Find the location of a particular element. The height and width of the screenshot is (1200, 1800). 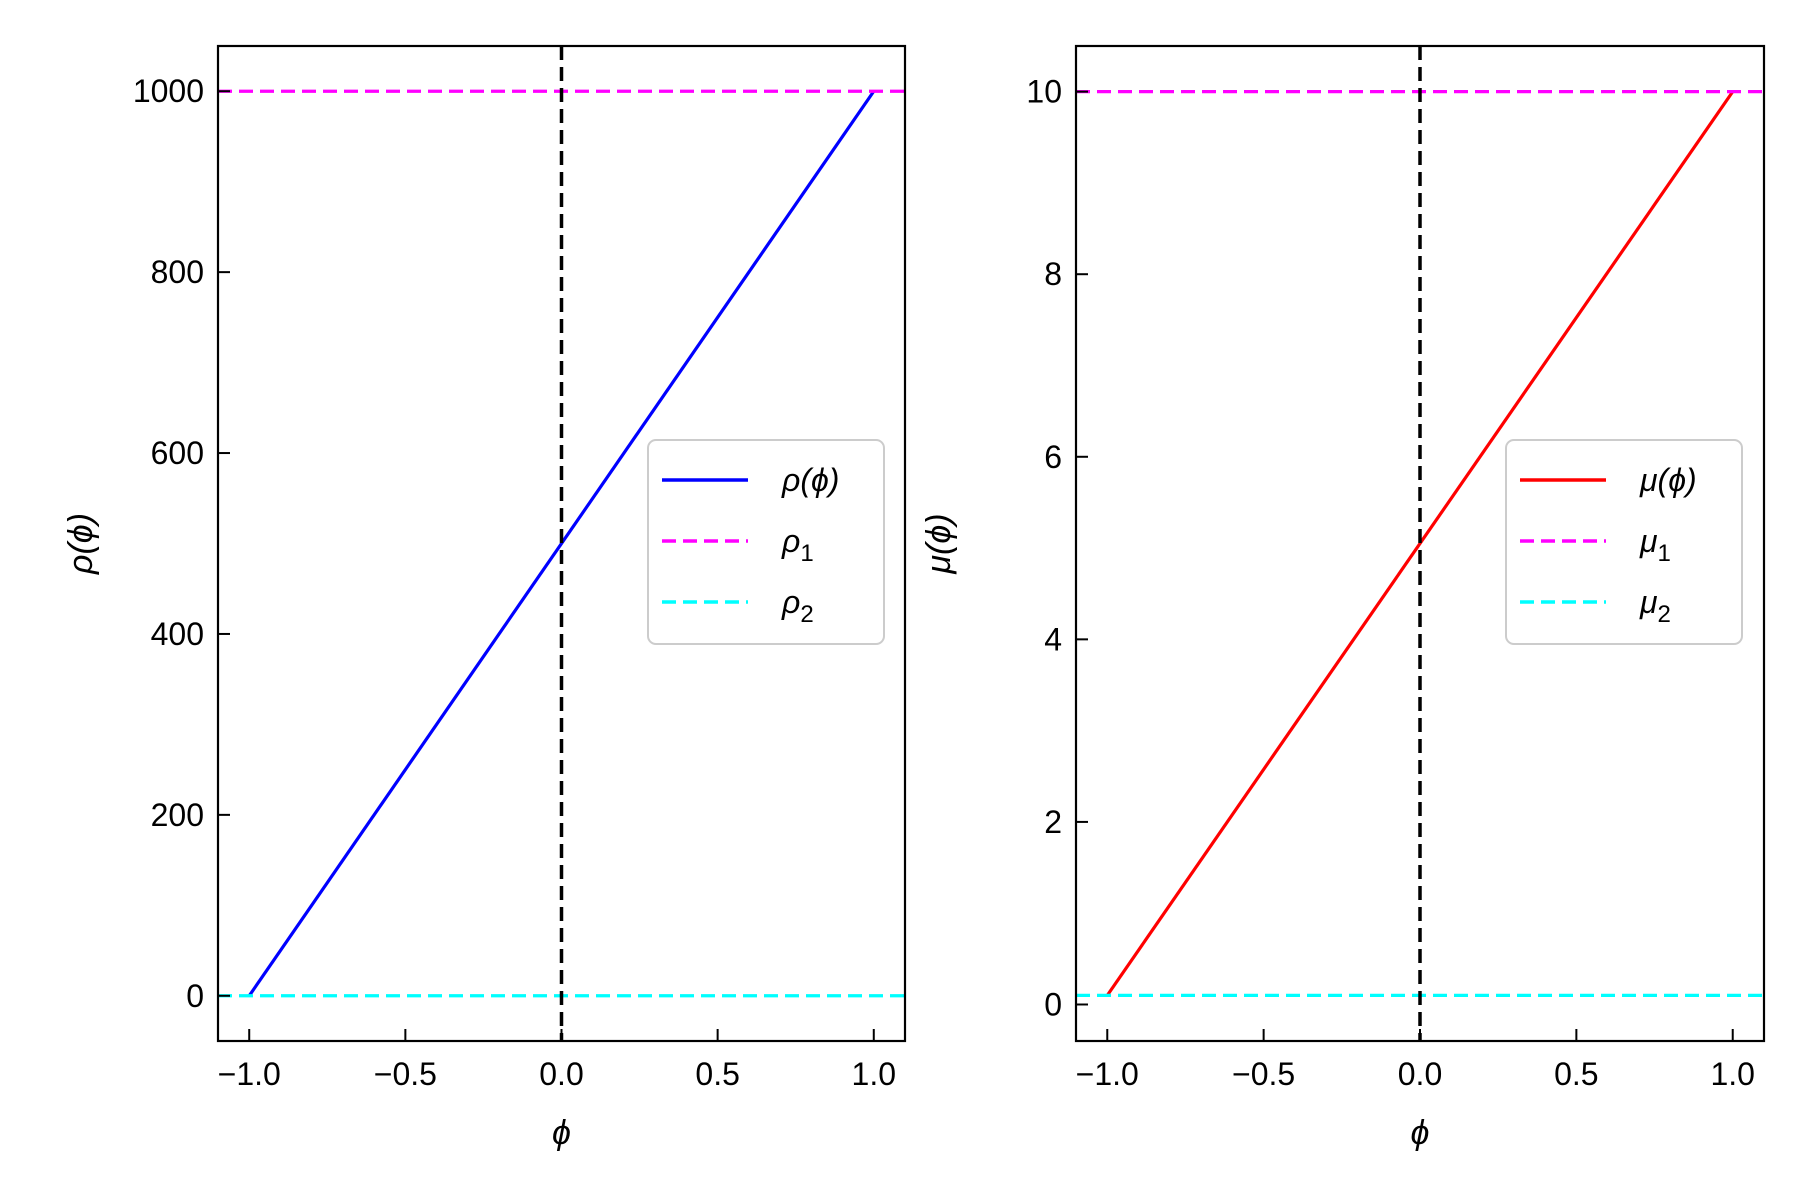

y-tick-label: 8 is located at coordinates (1053, 274).